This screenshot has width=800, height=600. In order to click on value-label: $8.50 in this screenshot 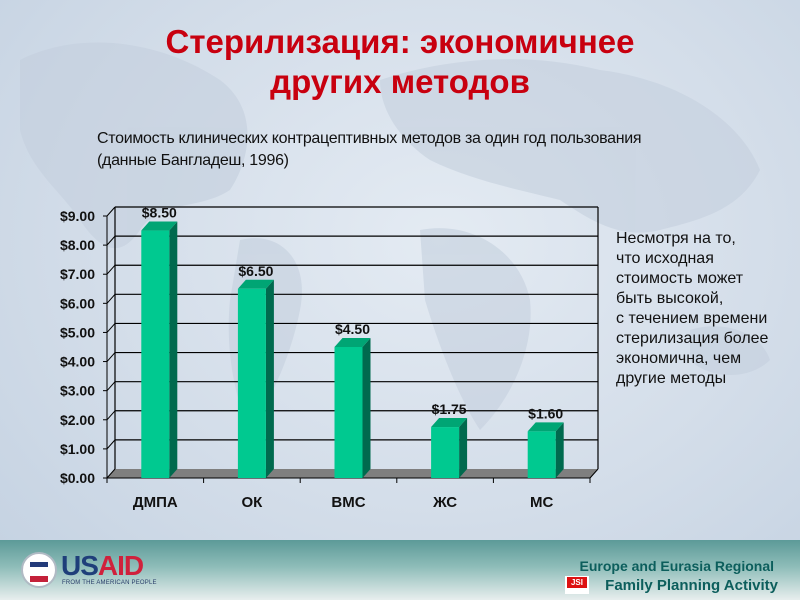, I will do `click(159, 213)`.